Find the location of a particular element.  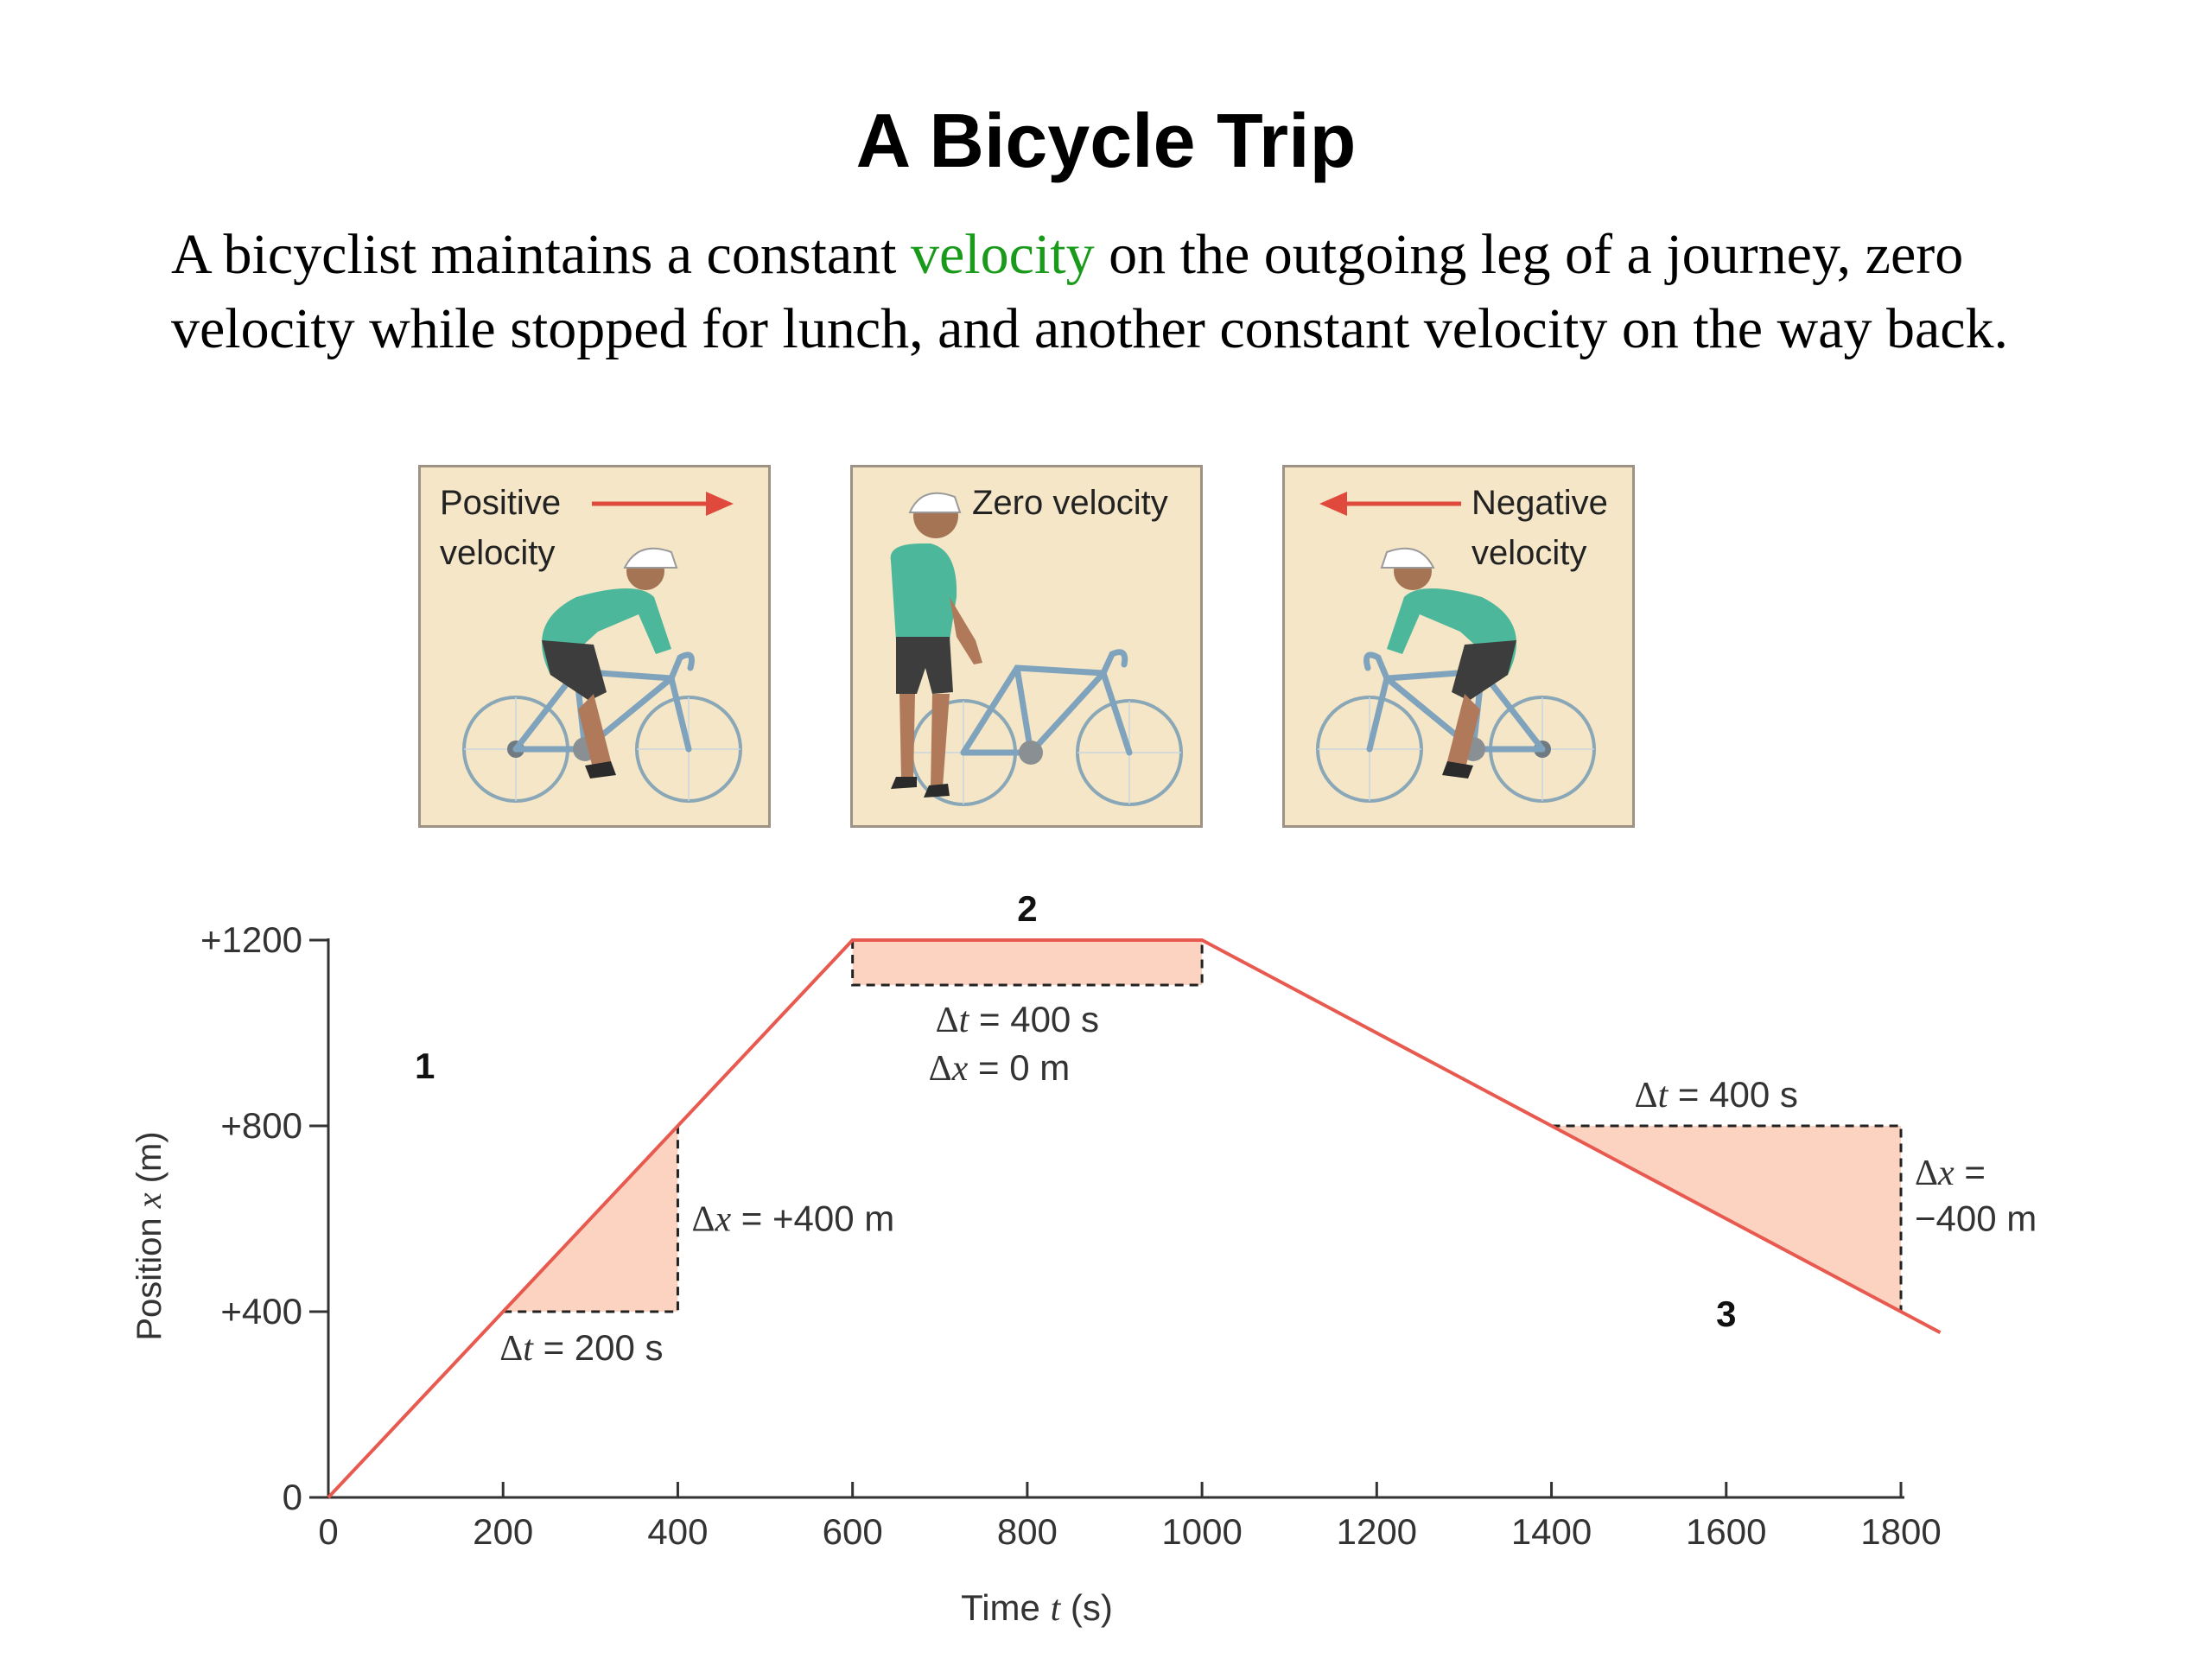

seg3-dashed-guide is located at coordinates (1727, 1218).